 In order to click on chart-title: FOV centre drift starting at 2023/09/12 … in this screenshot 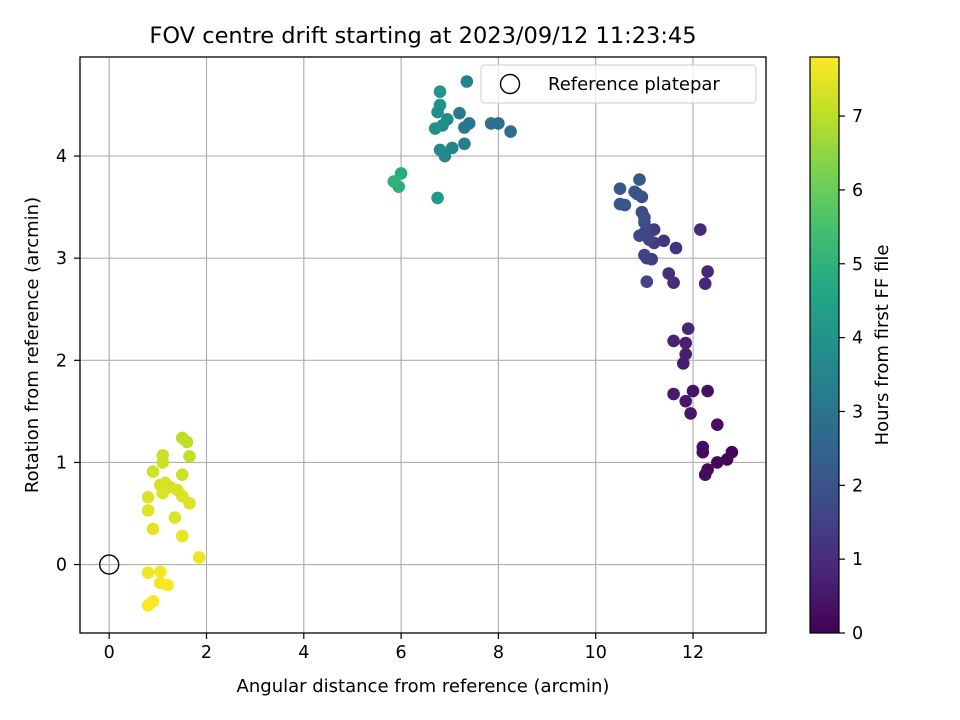, I will do `click(422, 36)`.